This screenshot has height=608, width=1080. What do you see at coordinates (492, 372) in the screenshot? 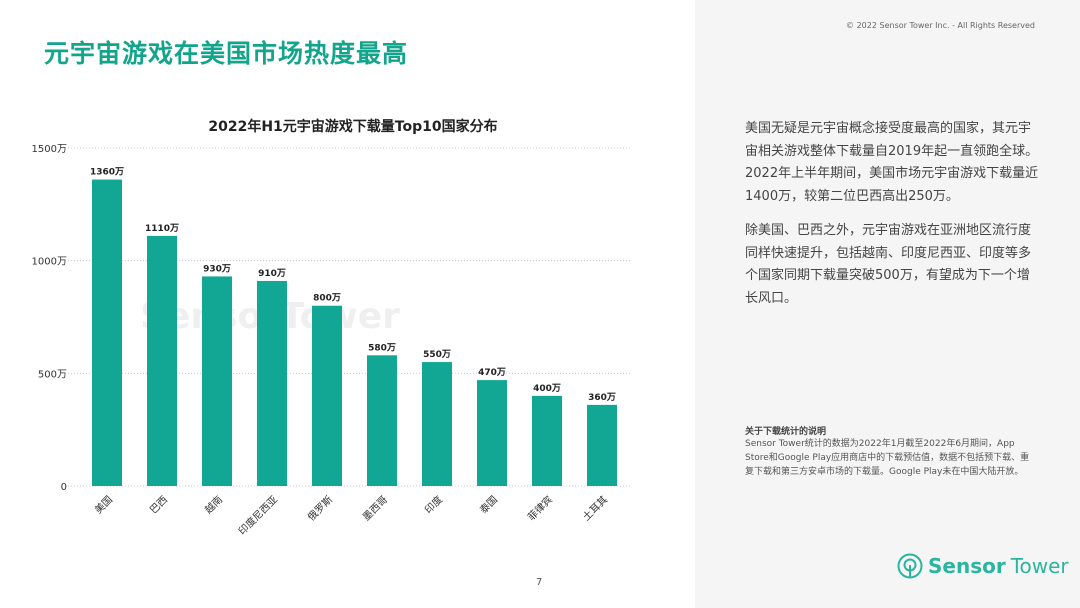
I see `data-label: 470万` at bounding box center [492, 372].